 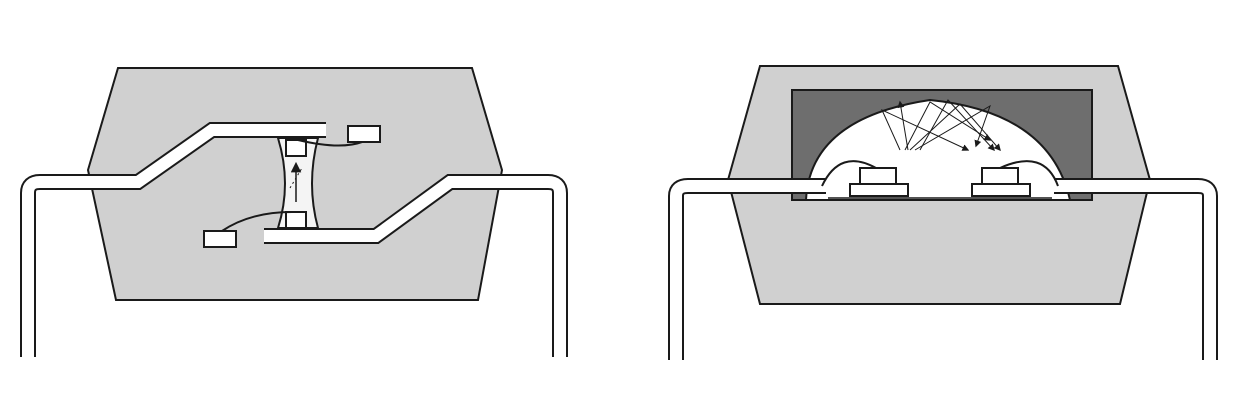 I want to click on bond-wire-left, so click(x=849, y=173).